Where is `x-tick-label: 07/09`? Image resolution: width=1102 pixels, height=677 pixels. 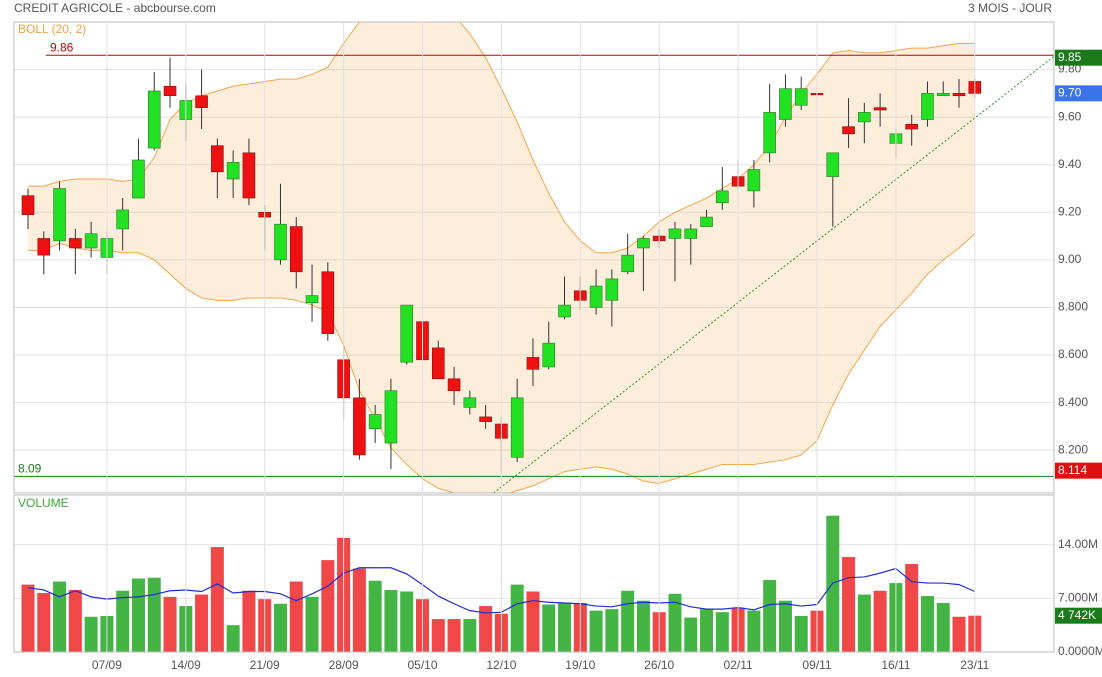
x-tick-label: 07/09 is located at coordinates (107, 665).